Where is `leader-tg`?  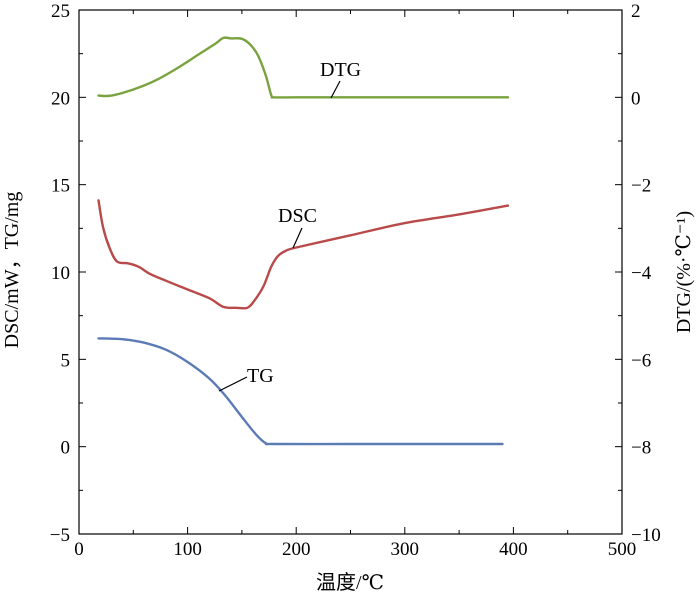 leader-tg is located at coordinates (233, 384).